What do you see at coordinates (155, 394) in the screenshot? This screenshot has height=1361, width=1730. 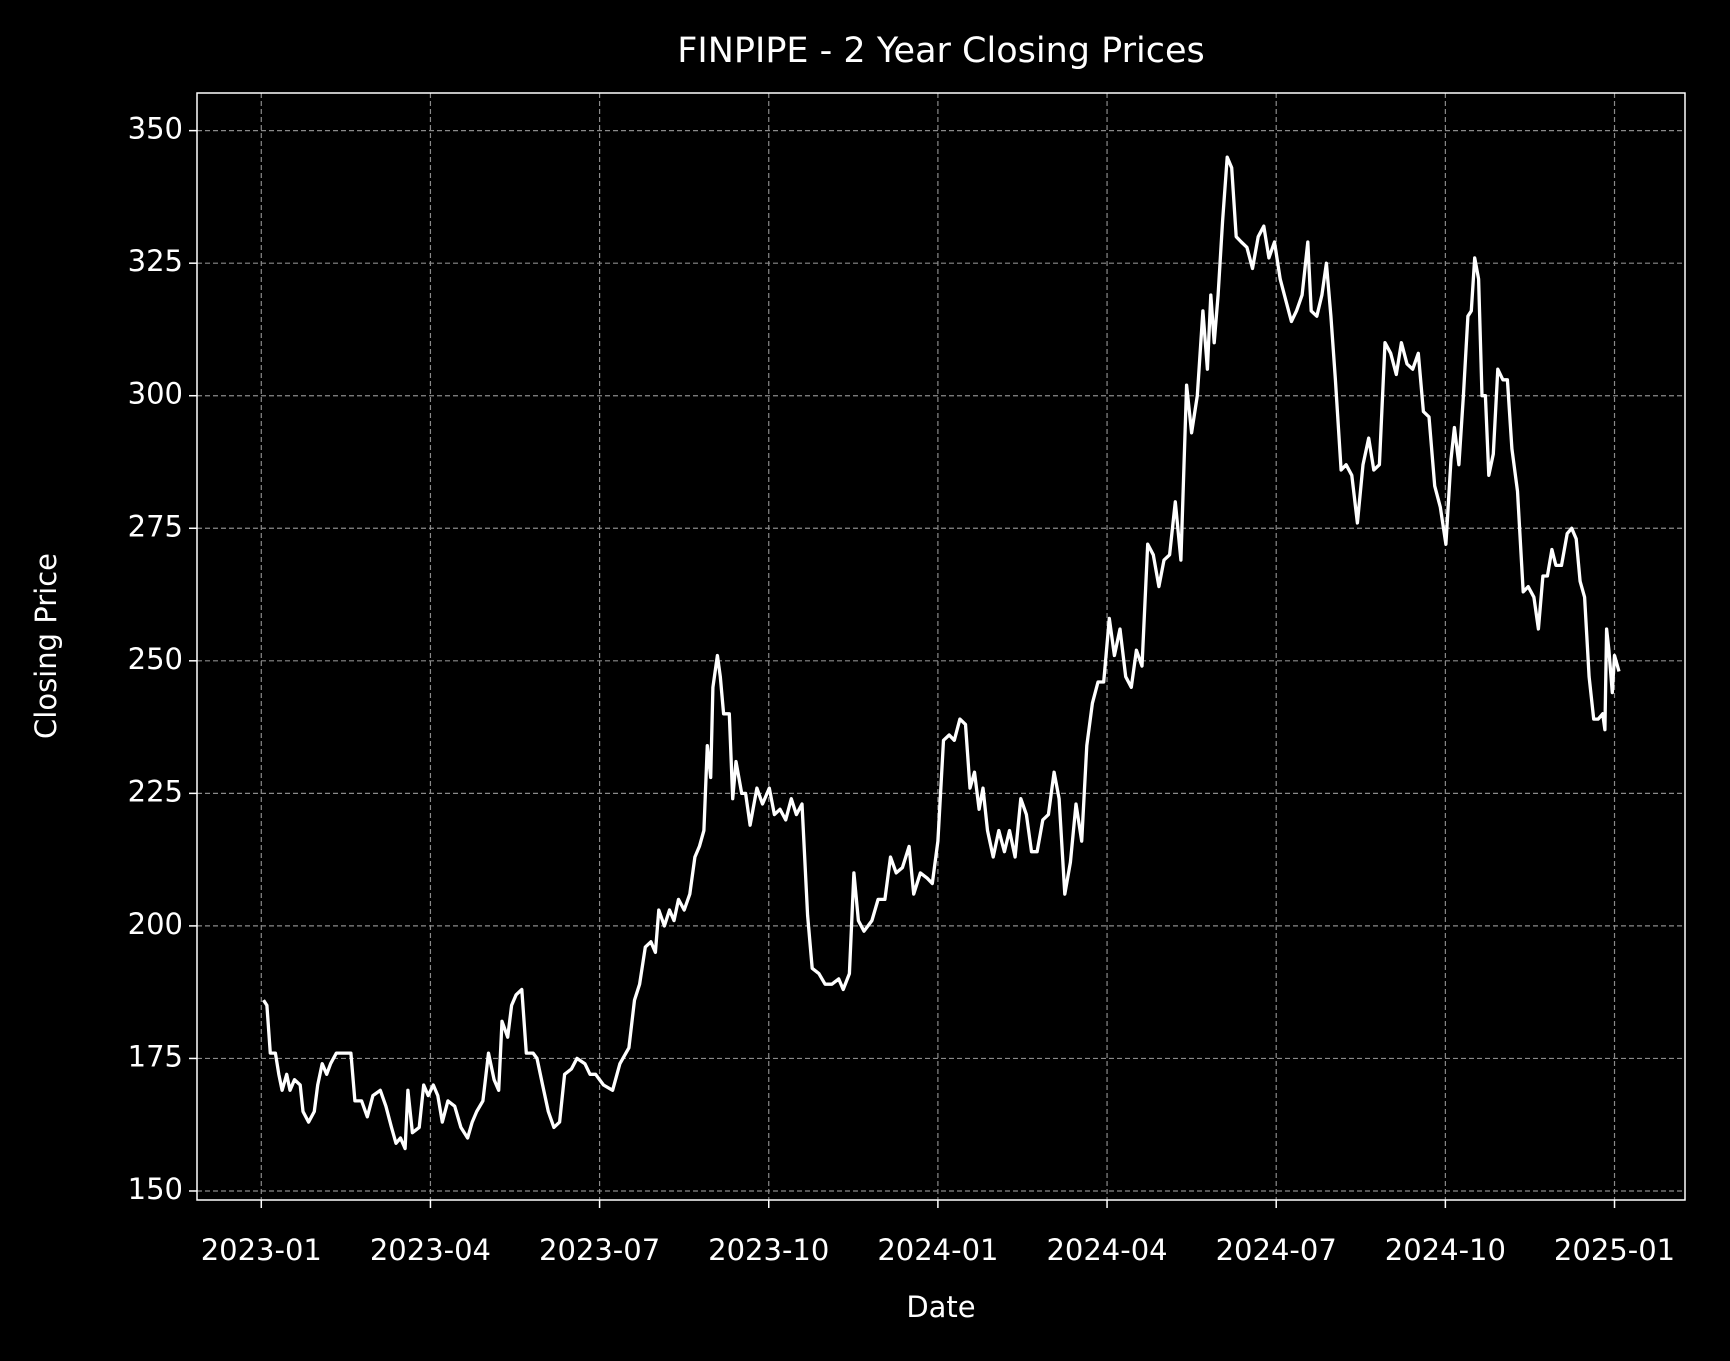 I see `y-tick-label: 300` at bounding box center [155, 394].